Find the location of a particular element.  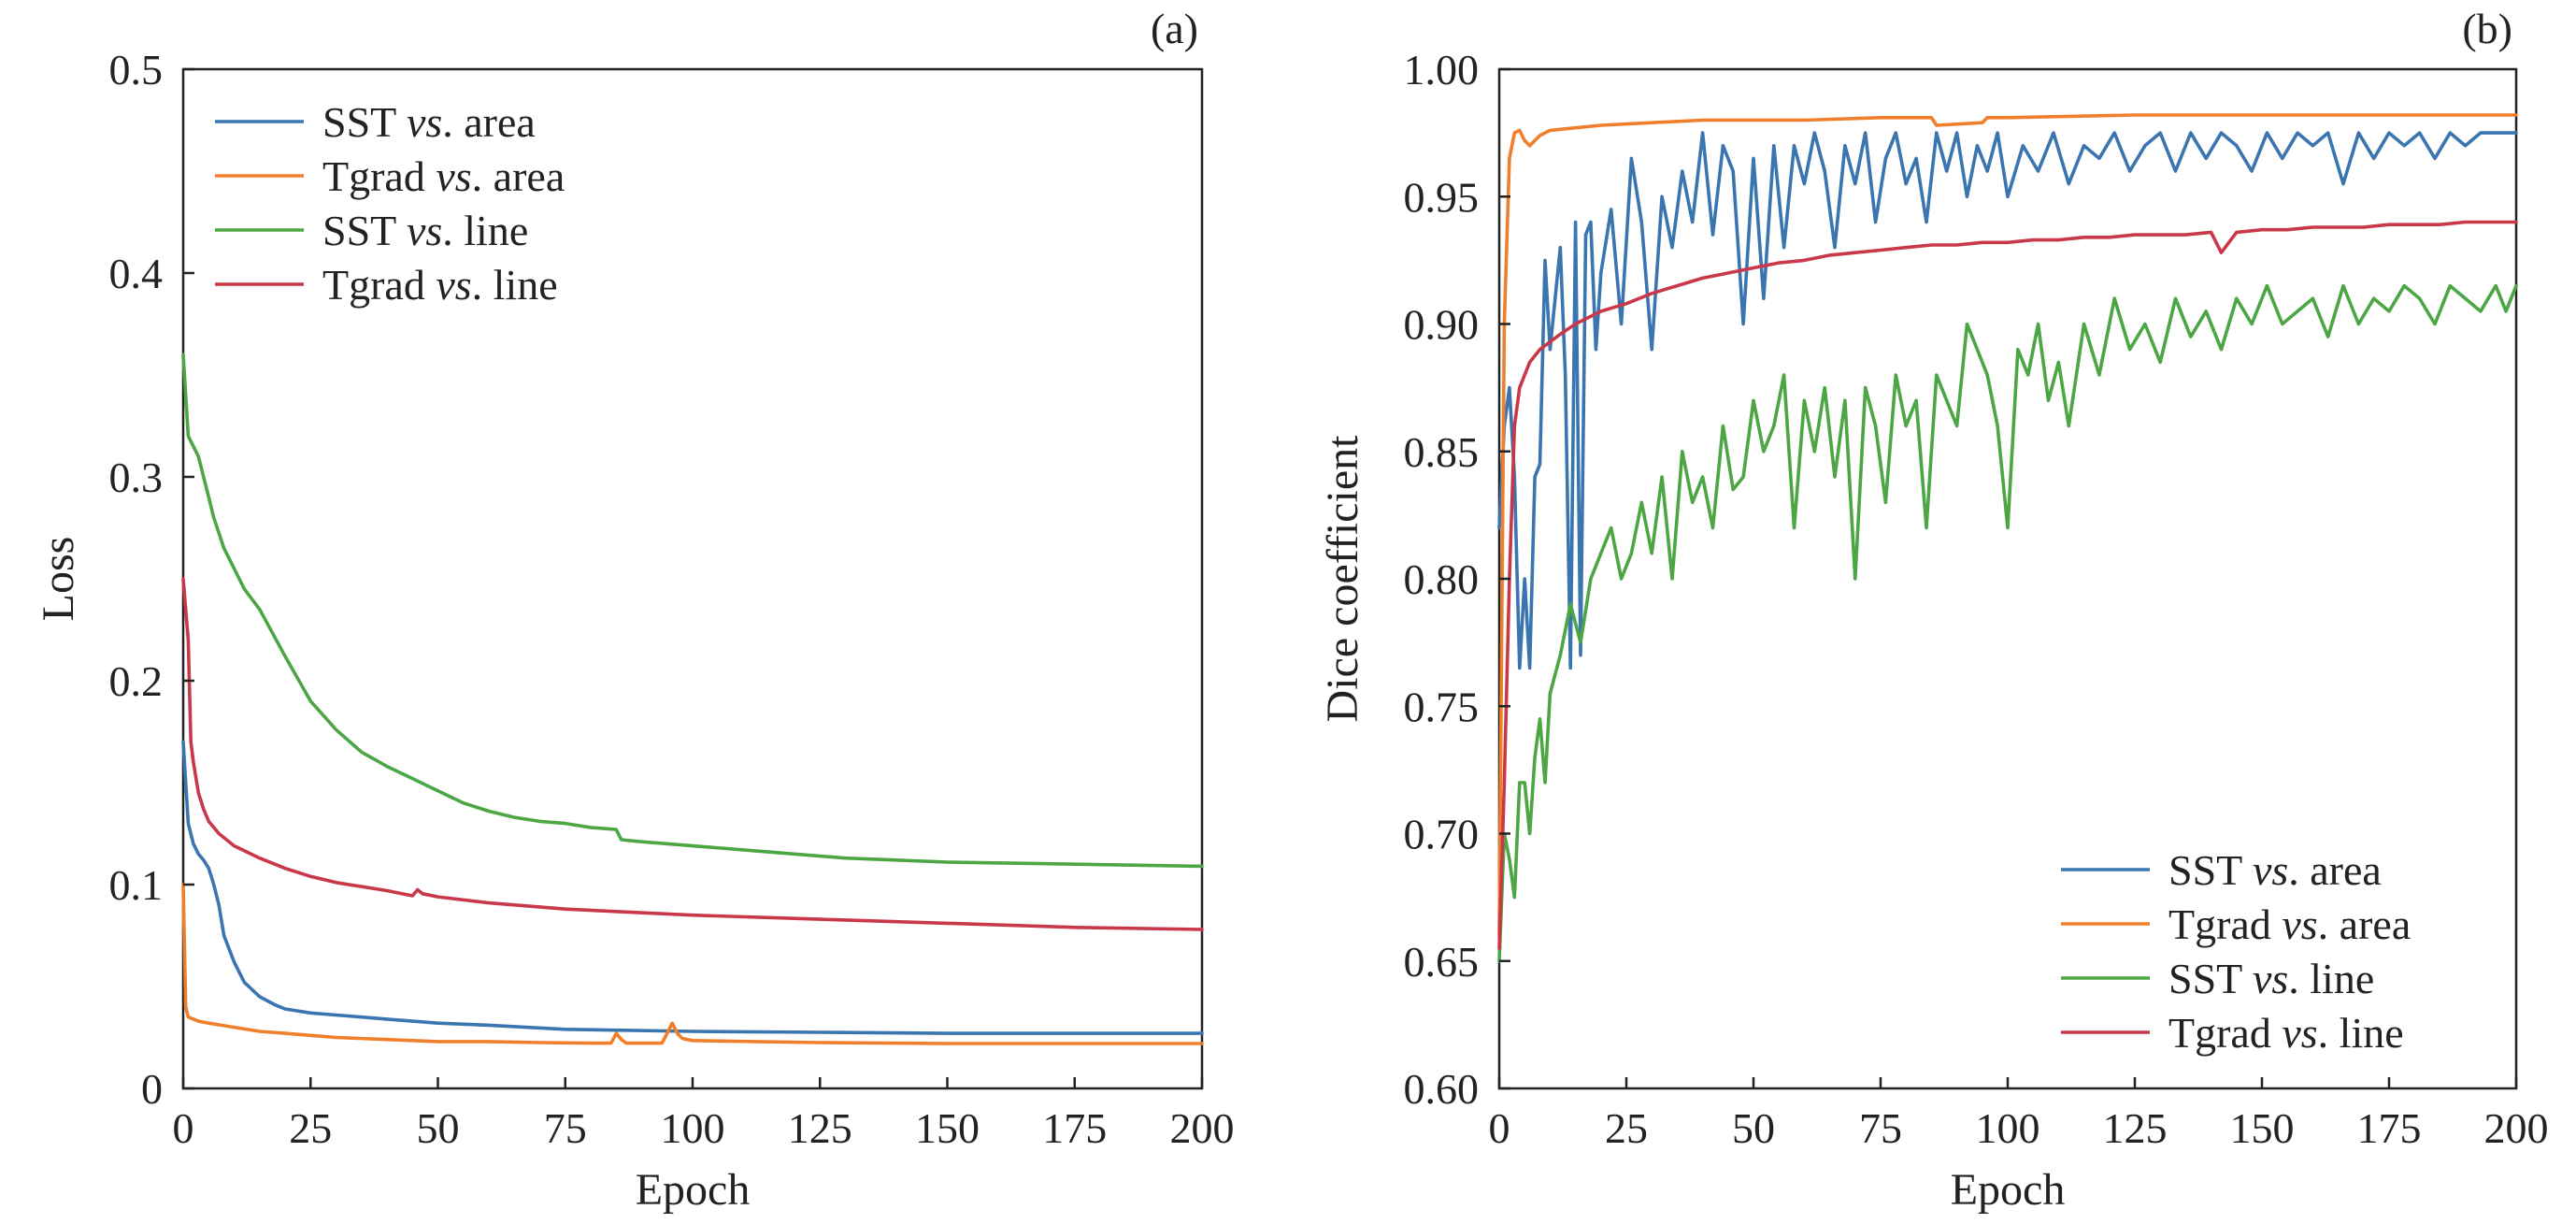

x-tick-label-a-125: 125 is located at coordinates (820, 1128).